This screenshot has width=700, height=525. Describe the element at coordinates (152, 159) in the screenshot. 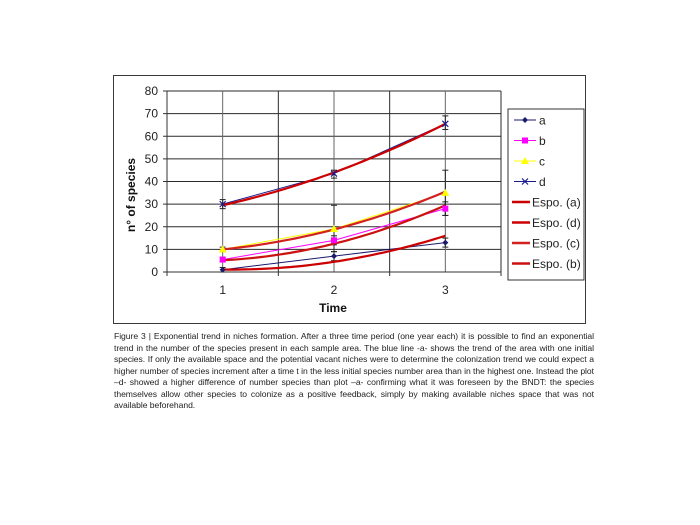

I see `y-tick-label: 50` at that location.